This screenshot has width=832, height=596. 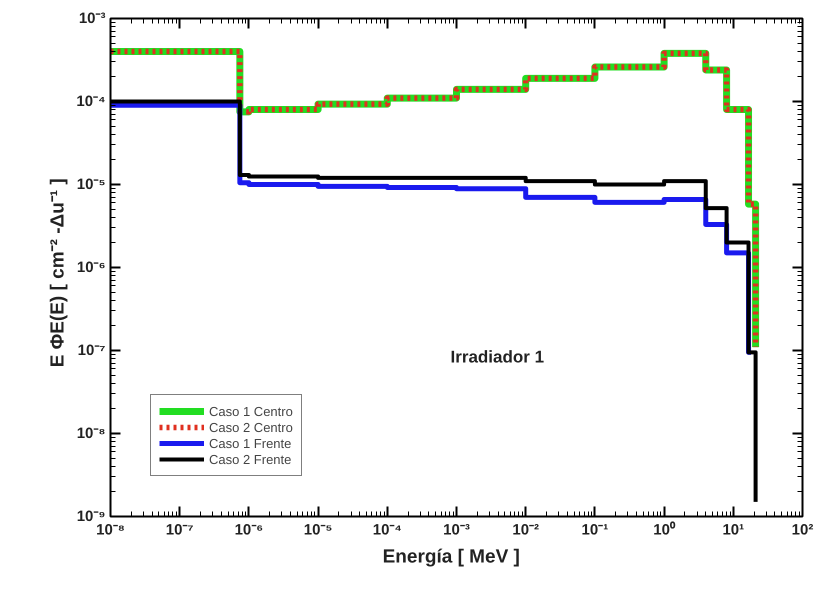 What do you see at coordinates (92, 18) in the screenshot?
I see `y-tick-label: 10⁻³` at bounding box center [92, 18].